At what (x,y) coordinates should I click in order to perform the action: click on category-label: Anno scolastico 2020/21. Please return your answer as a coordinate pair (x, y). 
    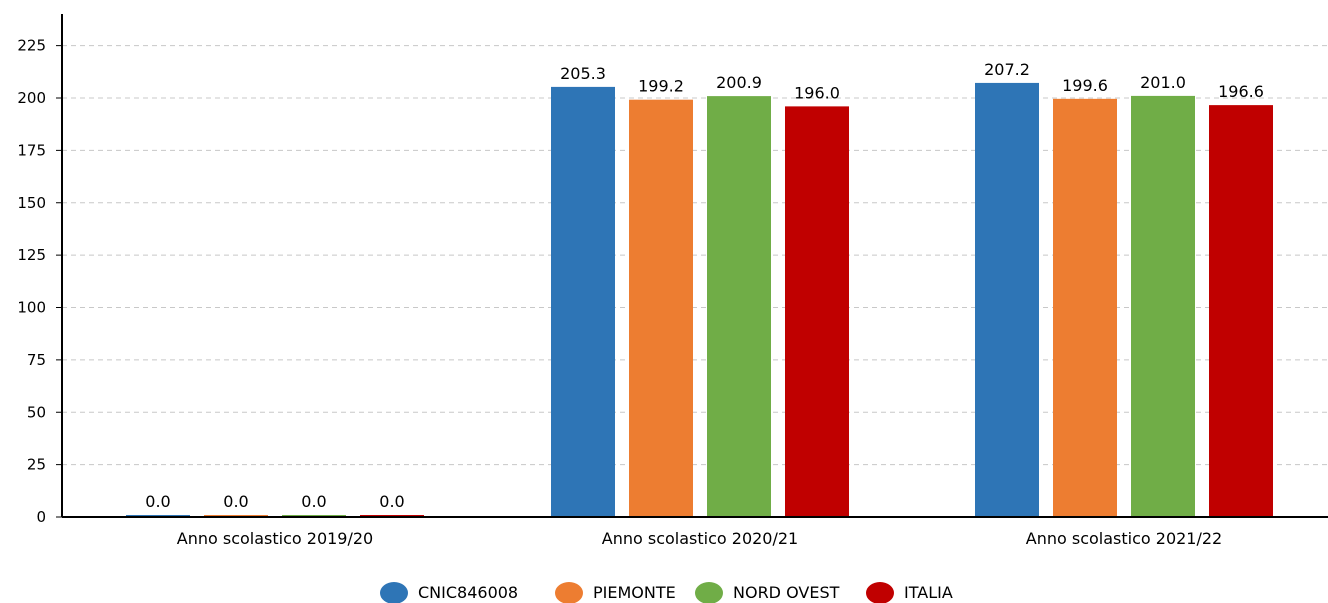
    Looking at the image, I should click on (700, 538).